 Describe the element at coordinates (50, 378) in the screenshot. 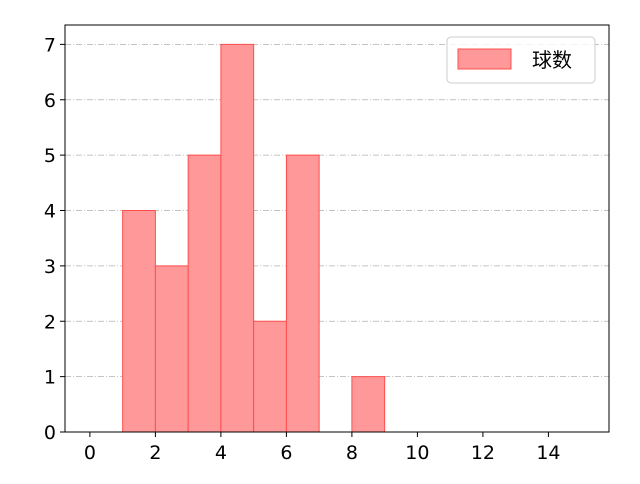

I see `y-tick-label: 1` at that location.